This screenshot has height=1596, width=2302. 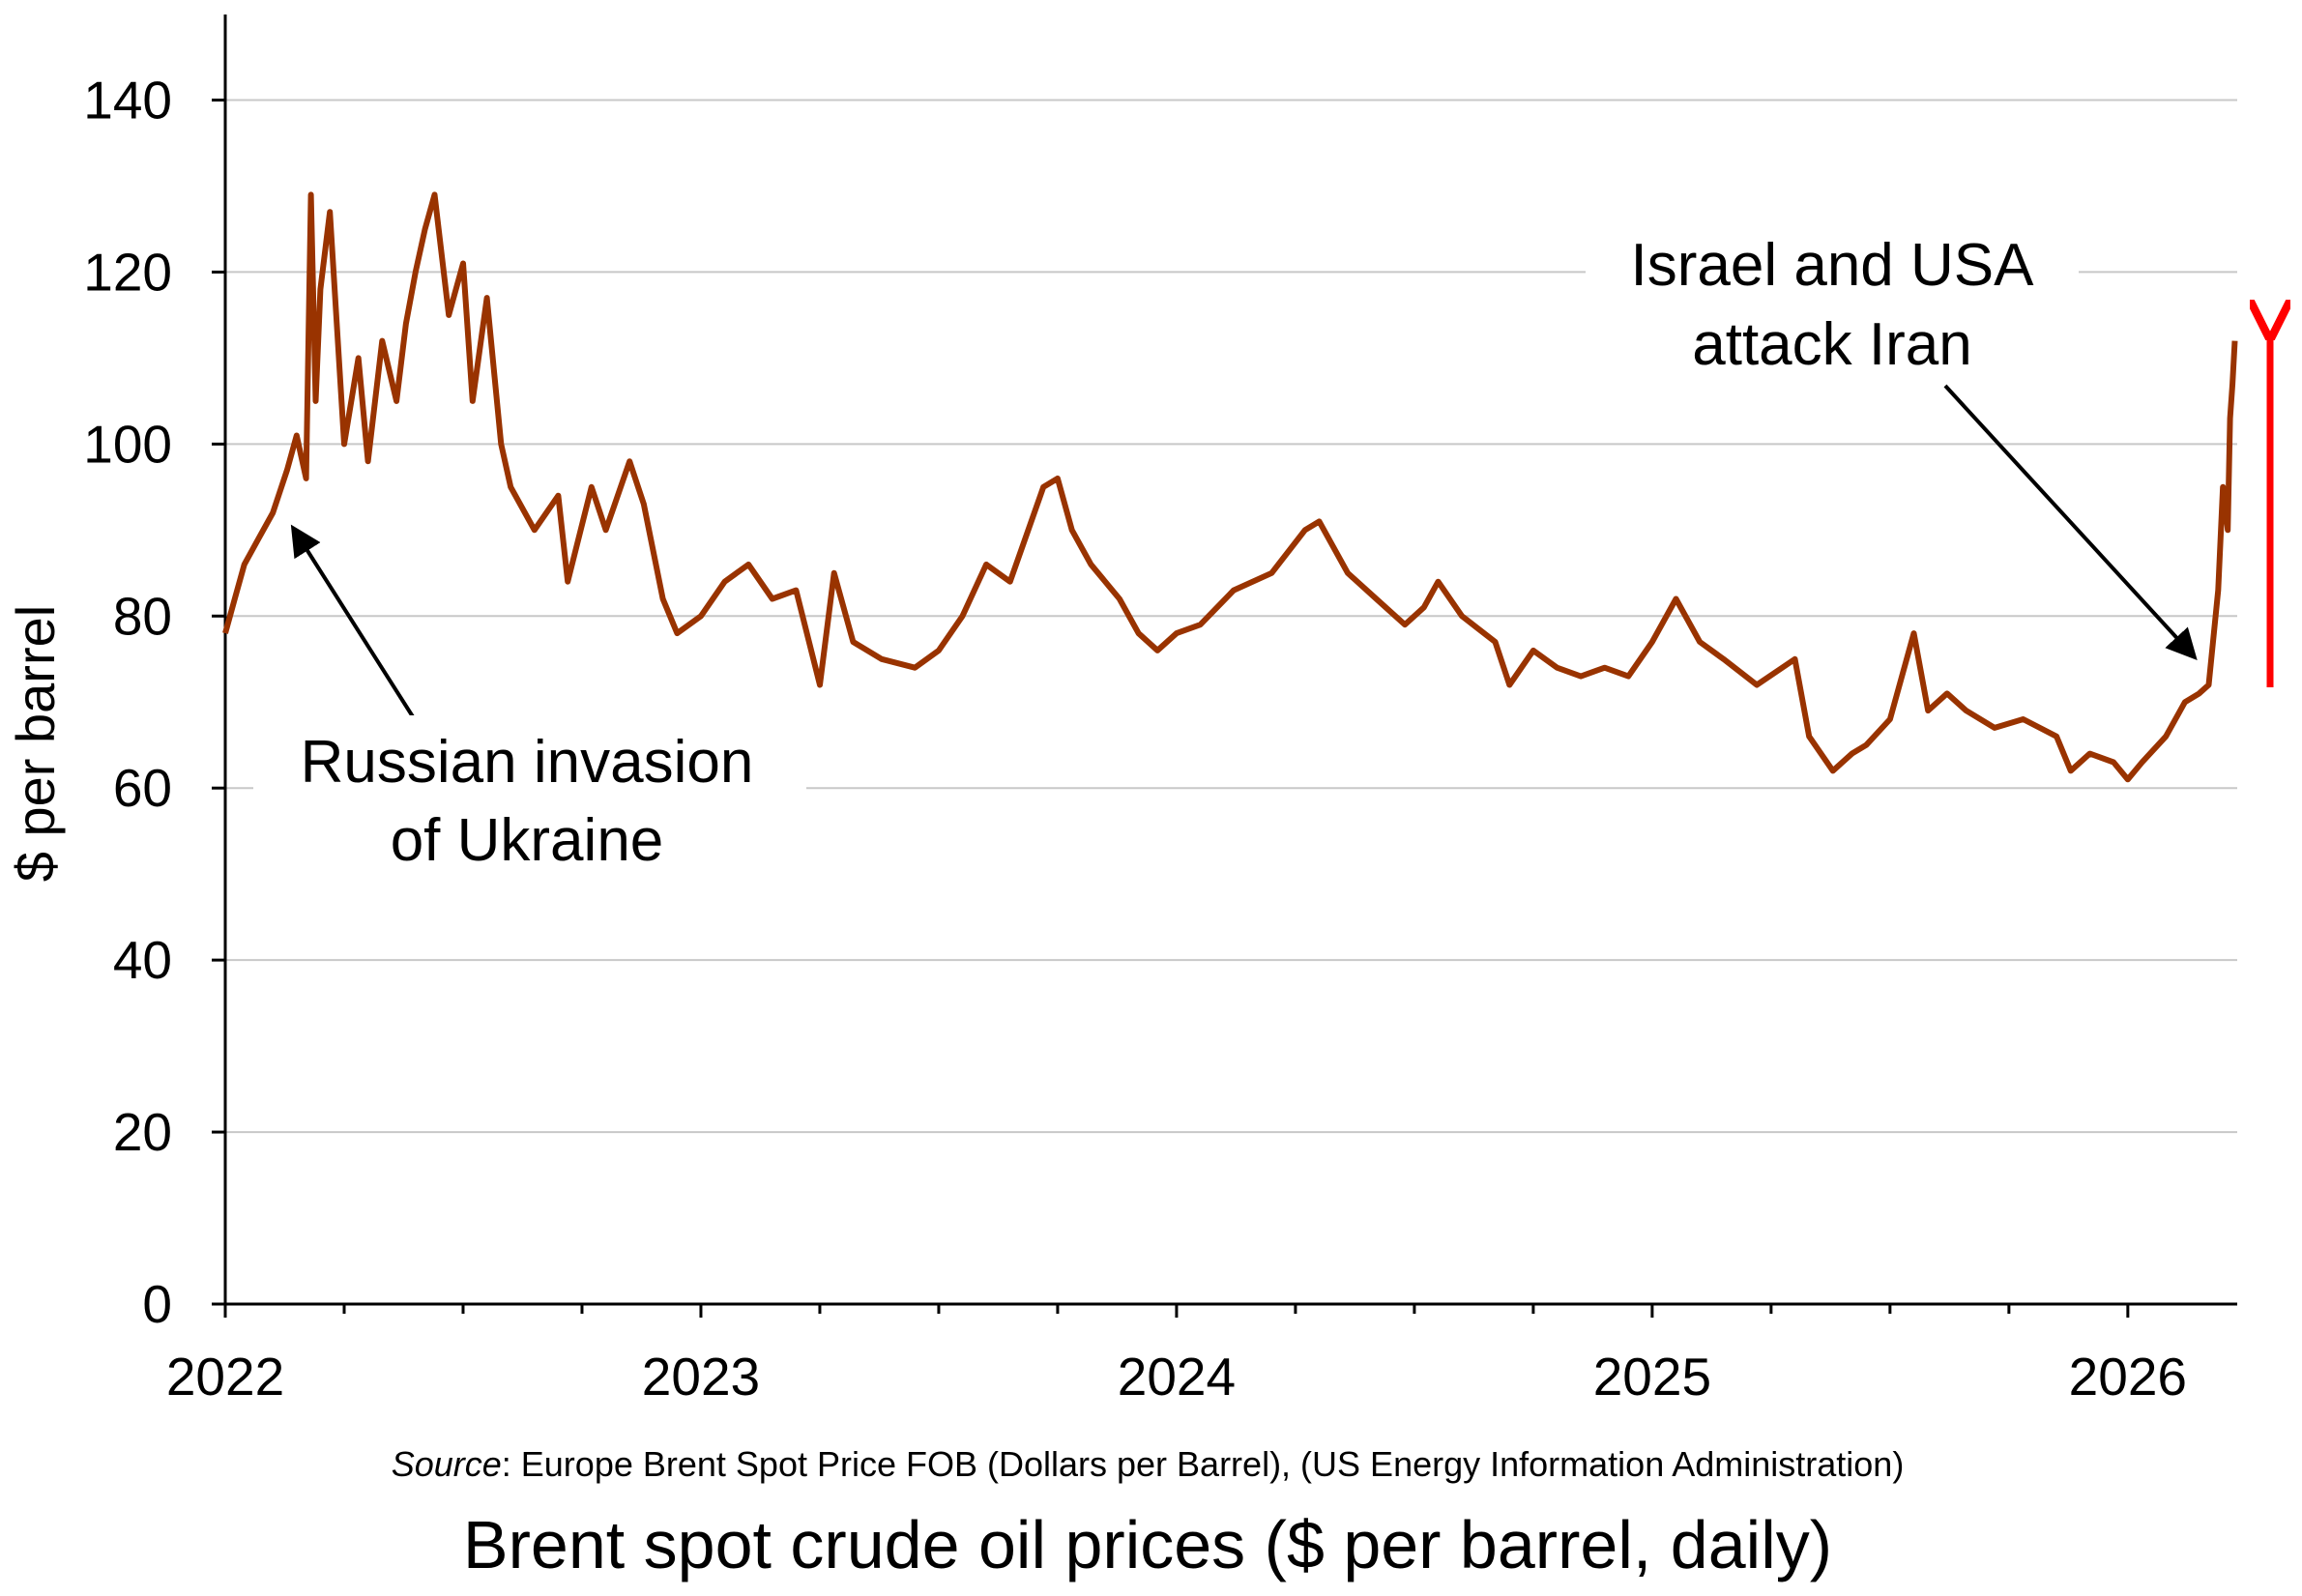 What do you see at coordinates (1652, 1377) in the screenshot?
I see `x-tick-label: 2025` at bounding box center [1652, 1377].